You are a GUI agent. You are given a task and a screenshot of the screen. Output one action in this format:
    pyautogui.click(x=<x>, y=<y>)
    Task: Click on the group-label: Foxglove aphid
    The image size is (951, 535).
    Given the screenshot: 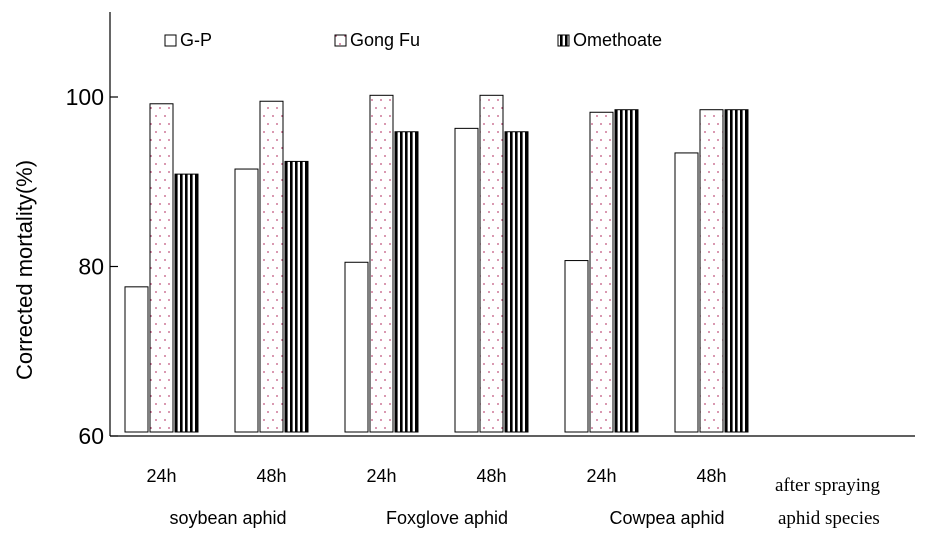 What is the action you would take?
    pyautogui.click(x=447, y=518)
    